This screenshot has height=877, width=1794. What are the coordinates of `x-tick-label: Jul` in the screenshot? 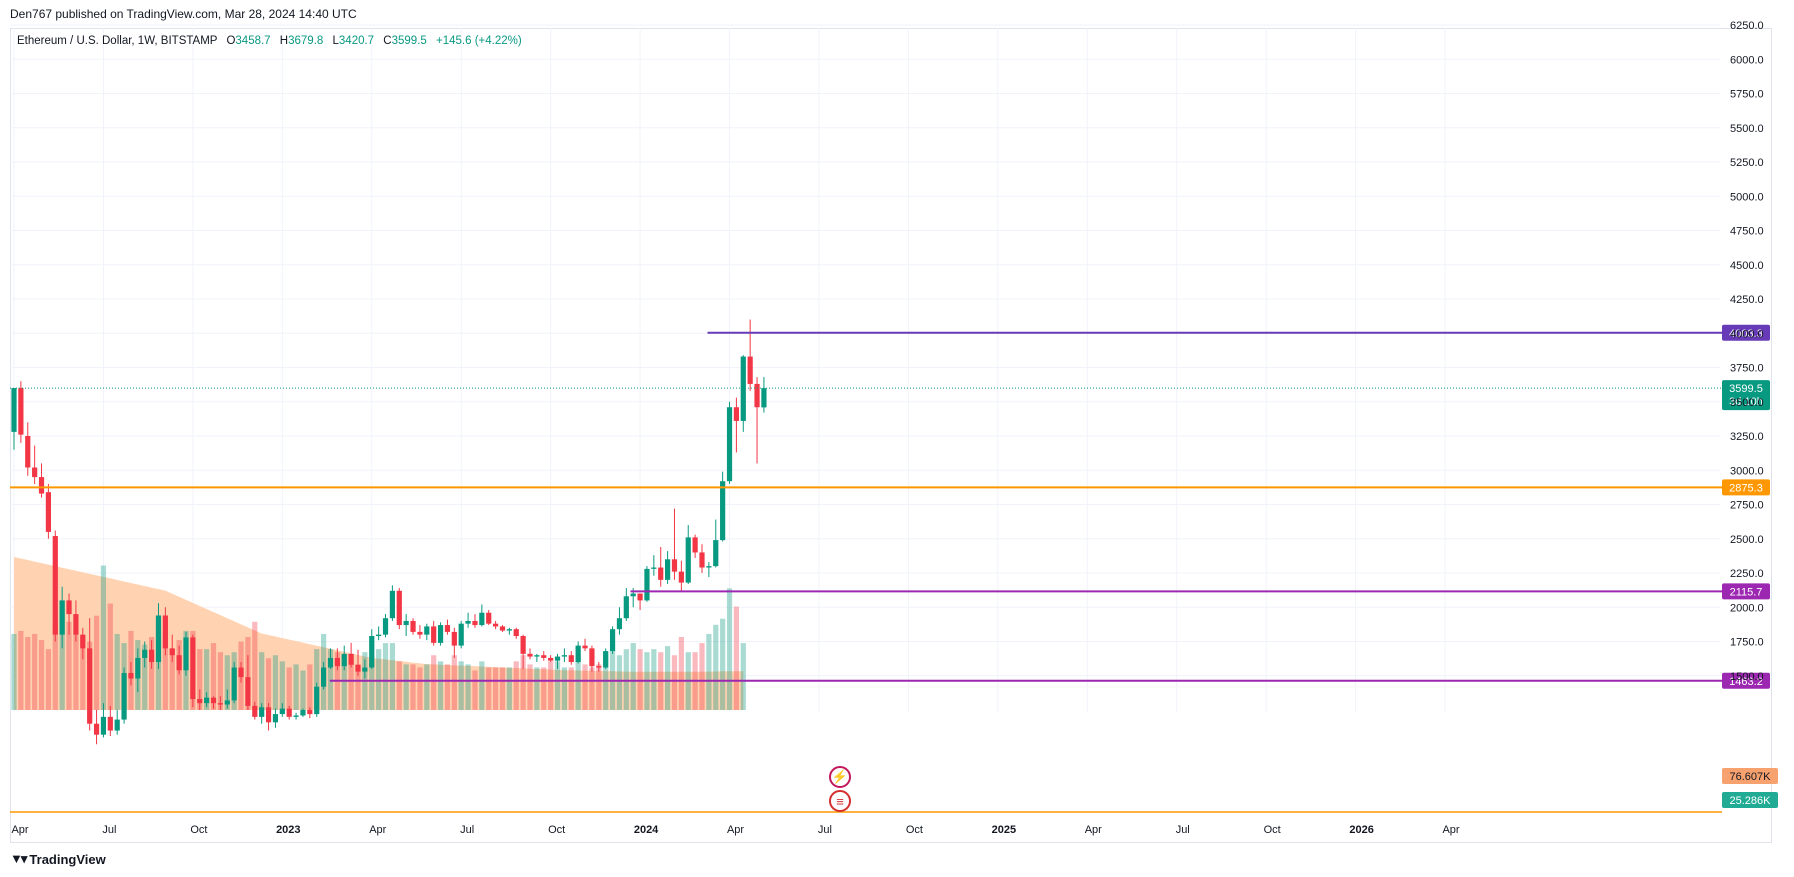 It's located at (109, 830).